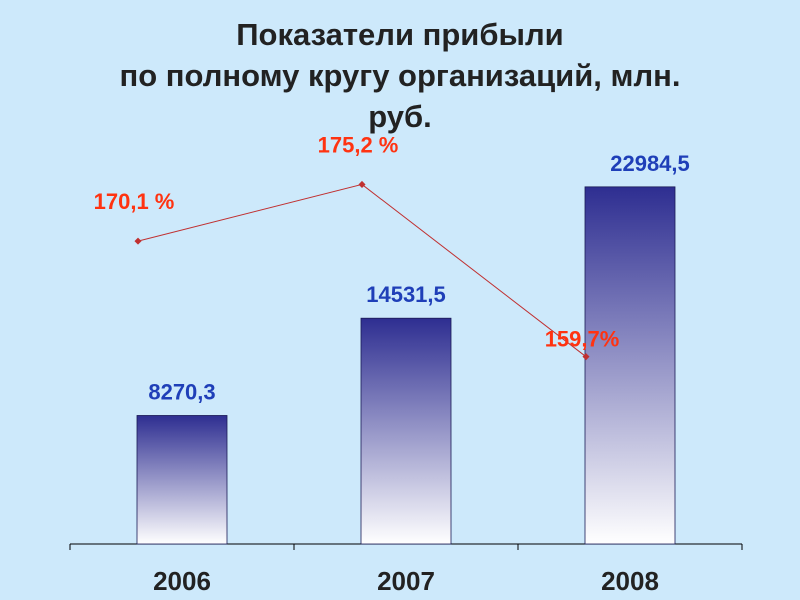  What do you see at coordinates (181, 391) in the screenshot?
I see `bar-value-label-2006: 8270,3` at bounding box center [181, 391].